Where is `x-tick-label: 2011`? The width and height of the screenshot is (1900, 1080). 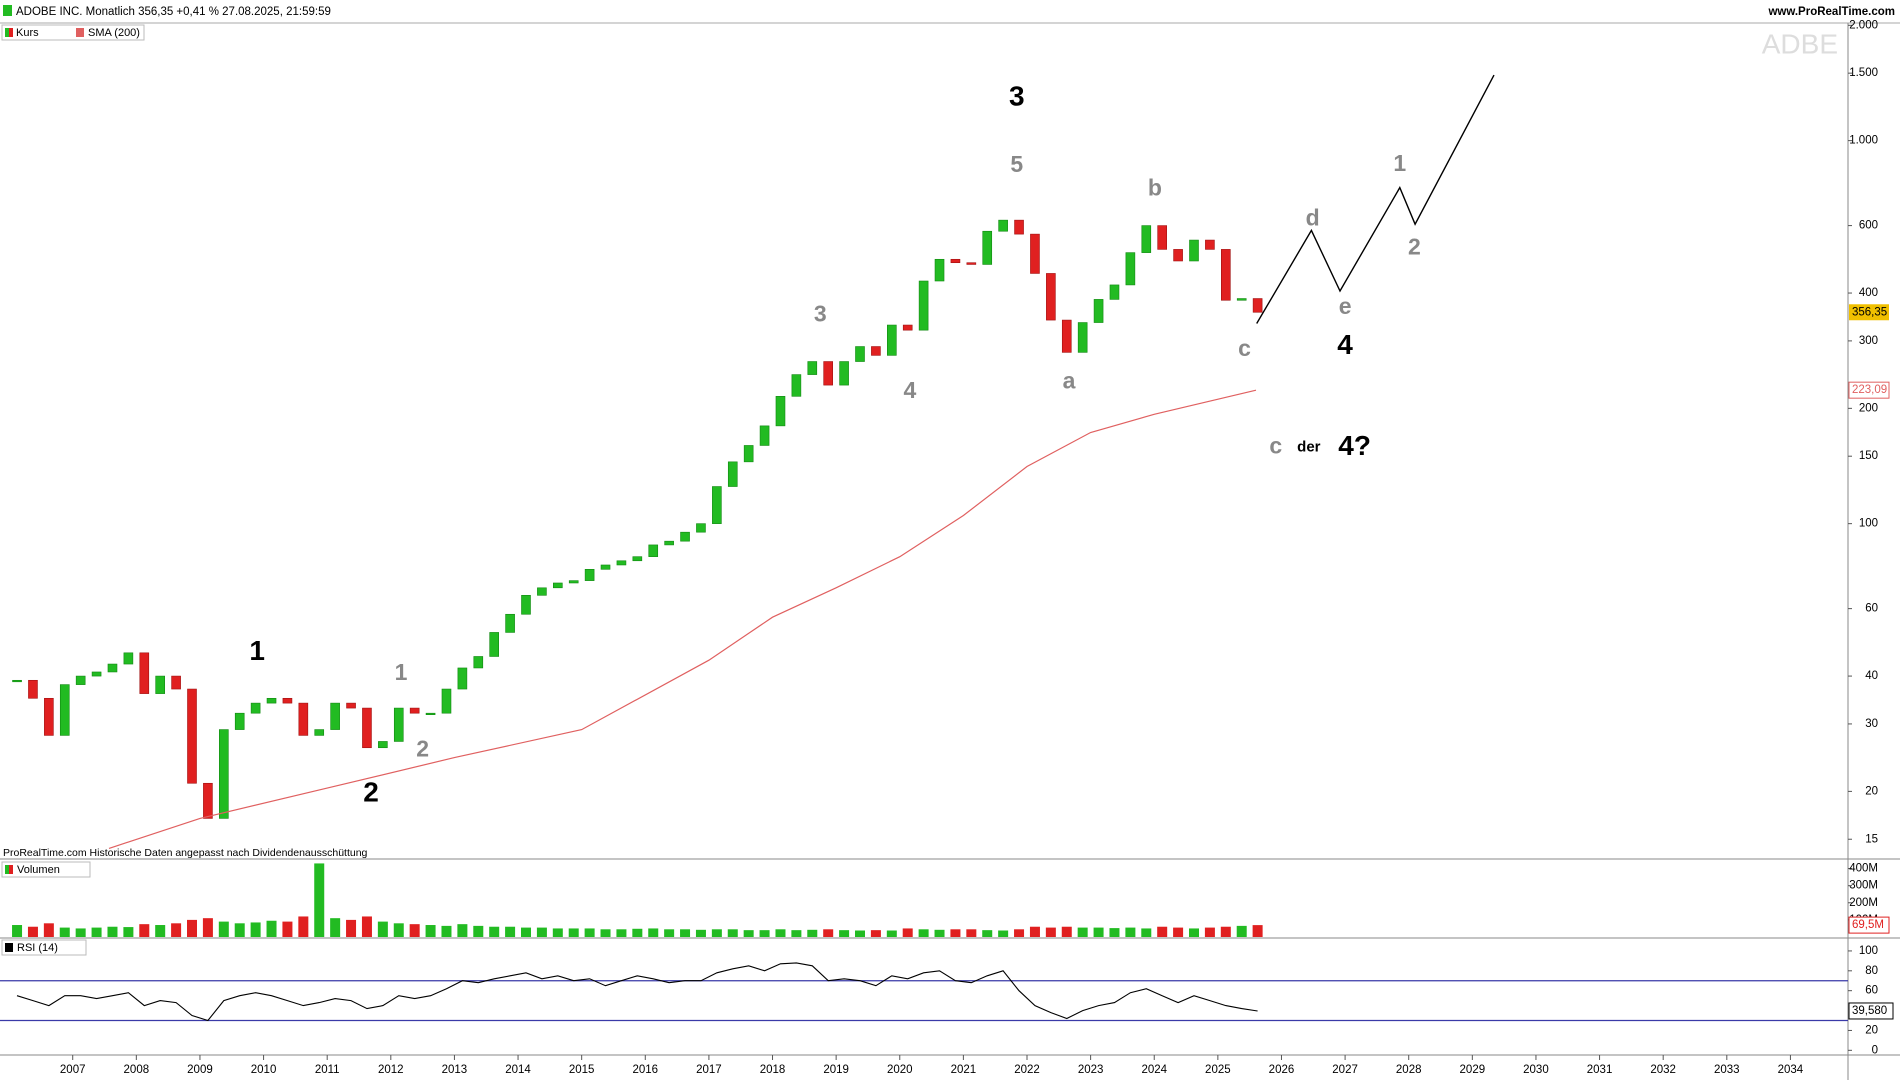 x-tick-label: 2011 is located at coordinates (327, 1070).